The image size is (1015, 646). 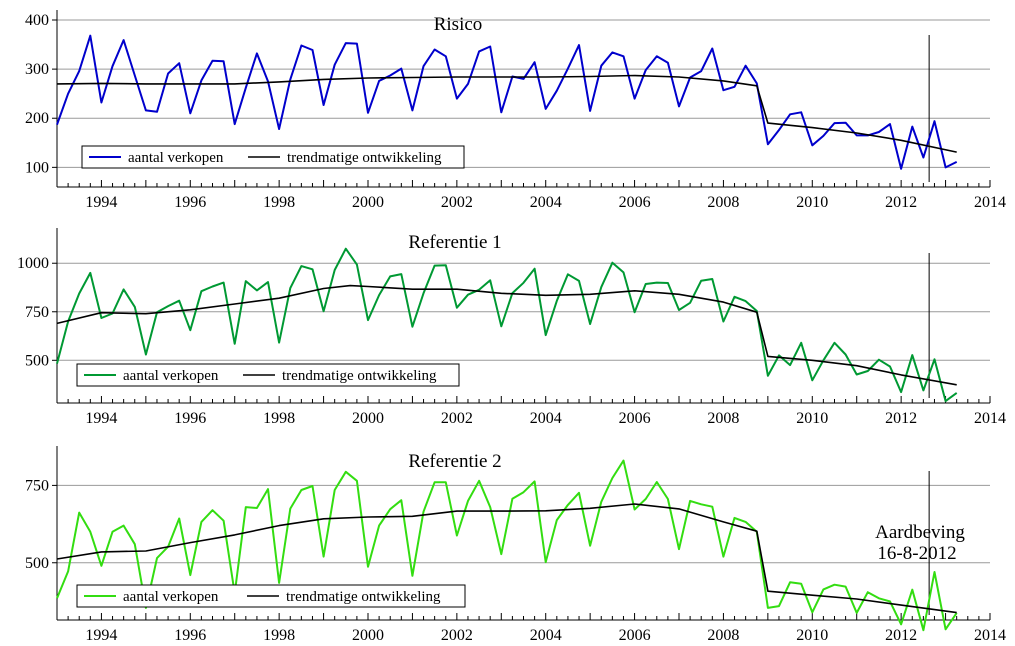 What do you see at coordinates (920, 532) in the screenshot?
I see `event-annotation-line-1: Aardbeving` at bounding box center [920, 532].